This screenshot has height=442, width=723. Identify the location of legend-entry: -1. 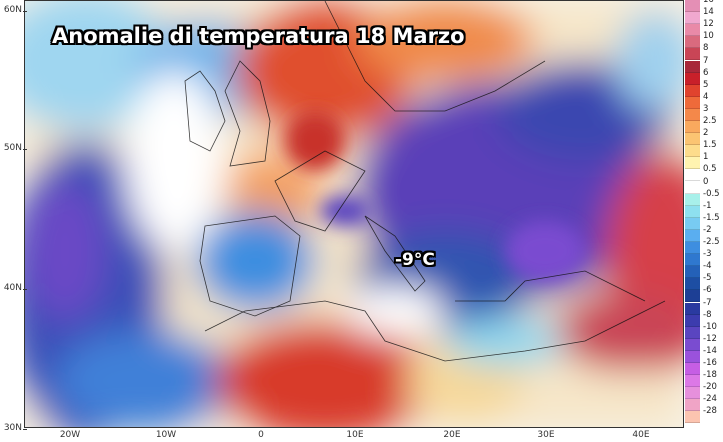
(704, 209).